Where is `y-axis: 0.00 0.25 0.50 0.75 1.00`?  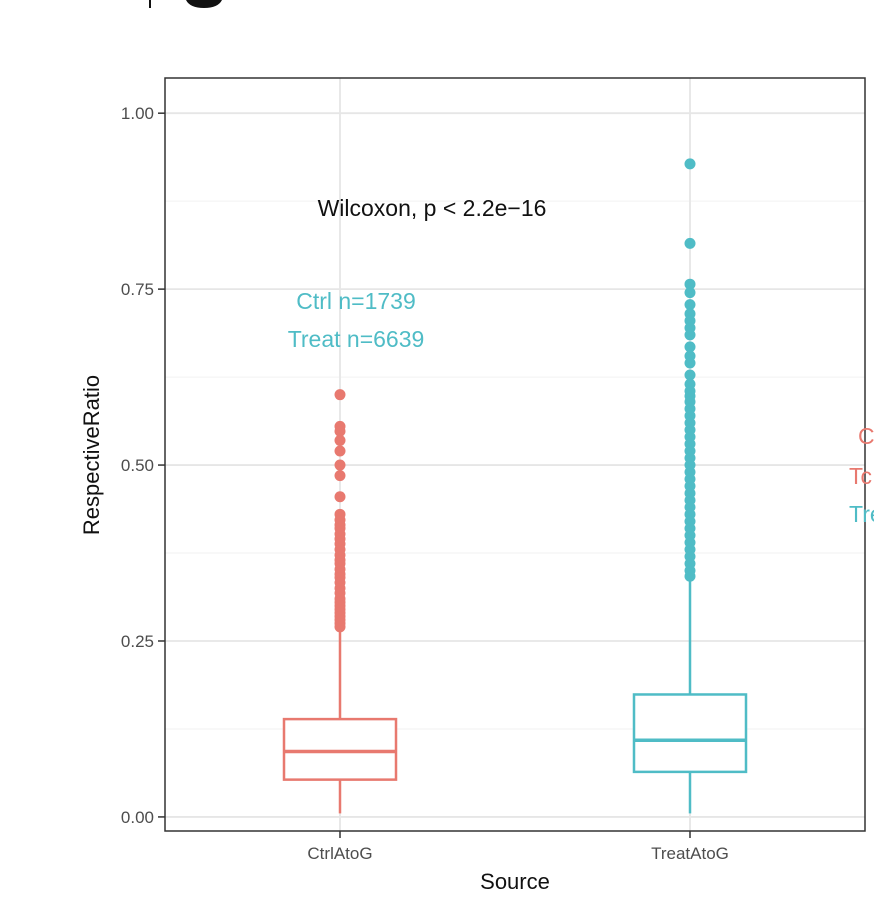
y-axis: 0.00 0.25 0.50 0.75 1.00 is located at coordinates (143, 465).